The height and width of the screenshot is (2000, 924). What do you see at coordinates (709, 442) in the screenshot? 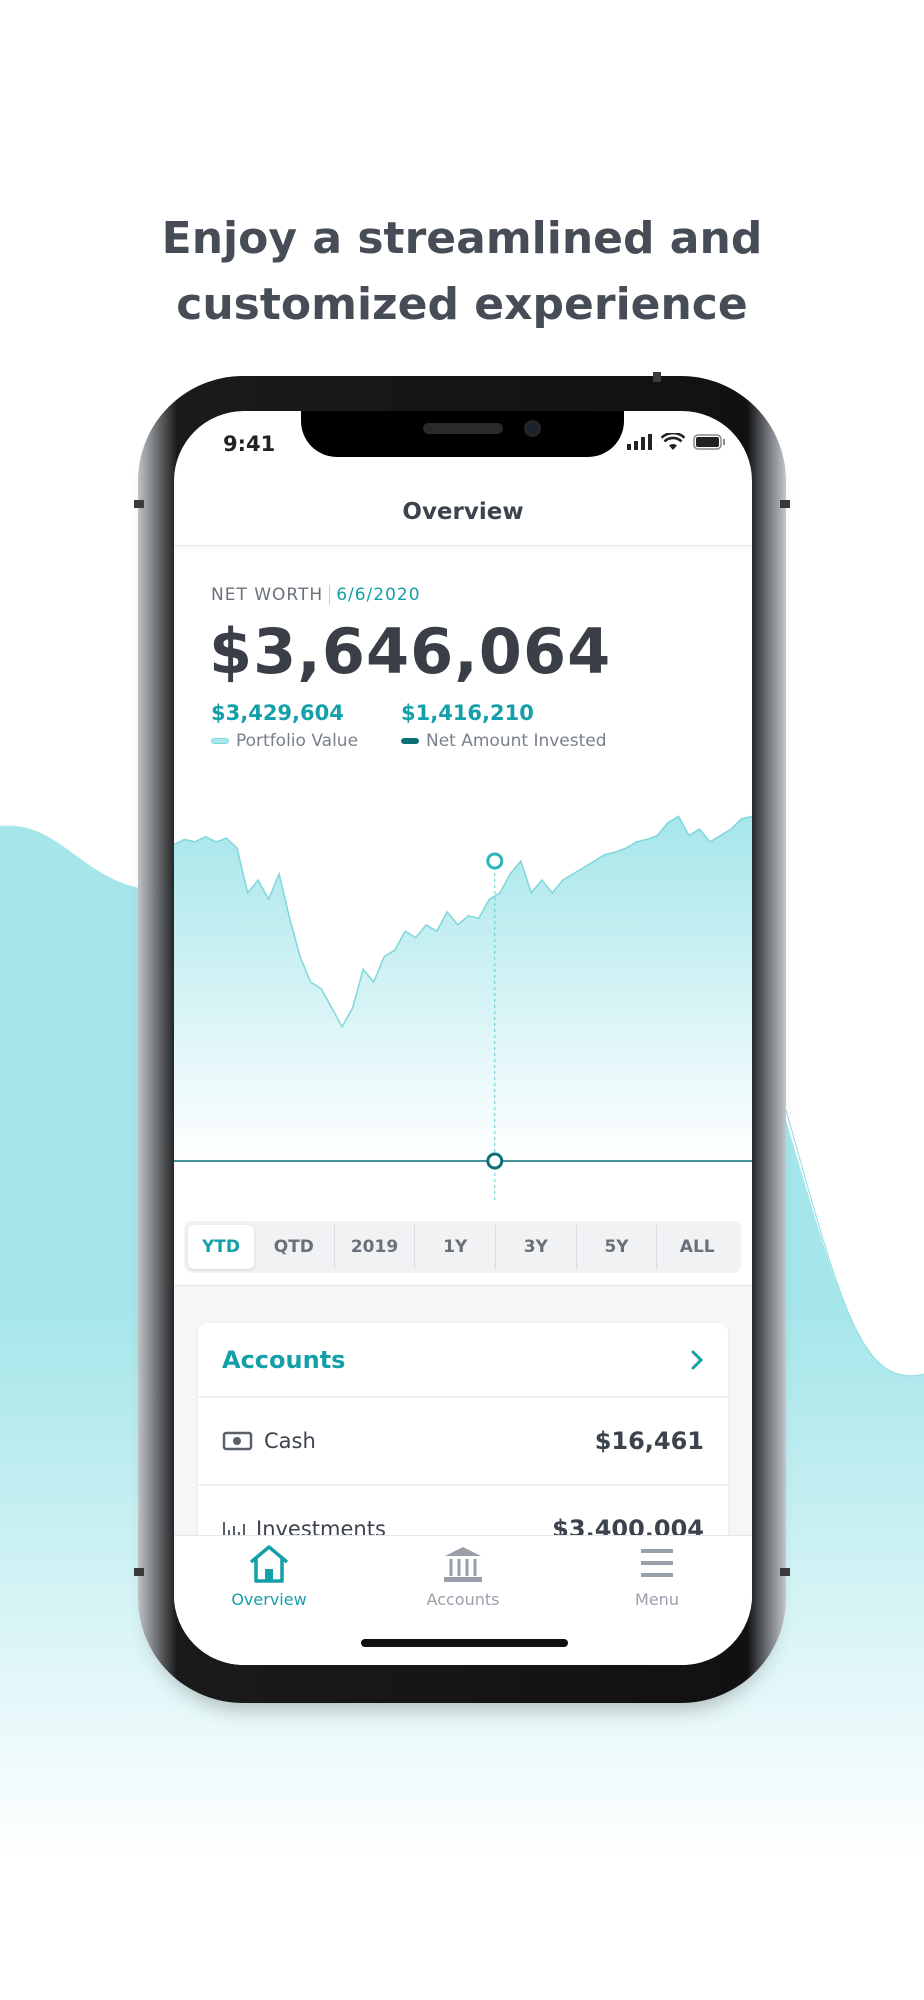
I see `battery-icon` at bounding box center [709, 442].